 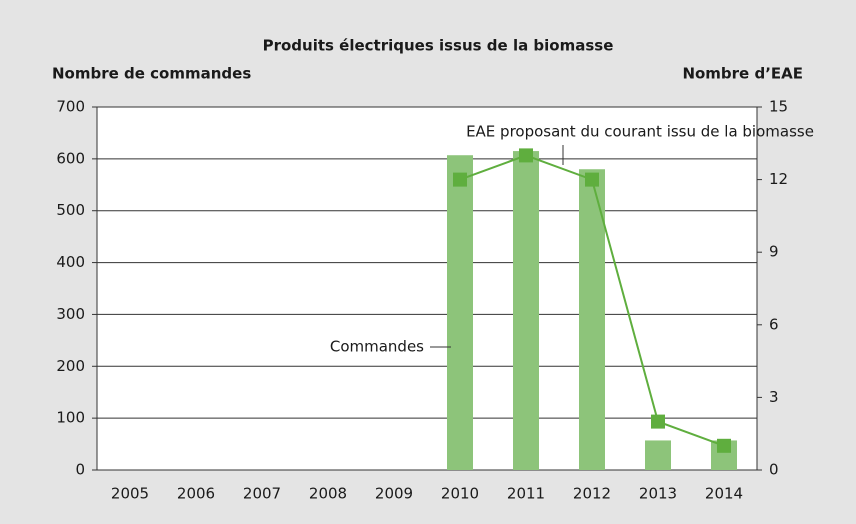 I want to click on y-tick-label: 400, so click(x=70, y=262).